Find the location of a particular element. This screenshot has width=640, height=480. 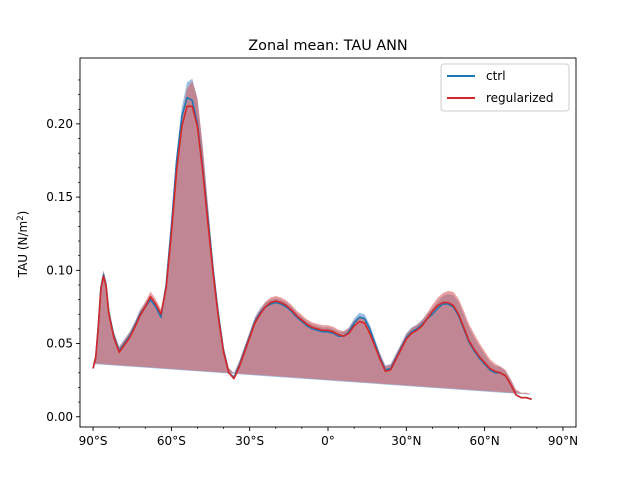

chart-title: Zonal mean: TAU ANN is located at coordinates (327, 46).